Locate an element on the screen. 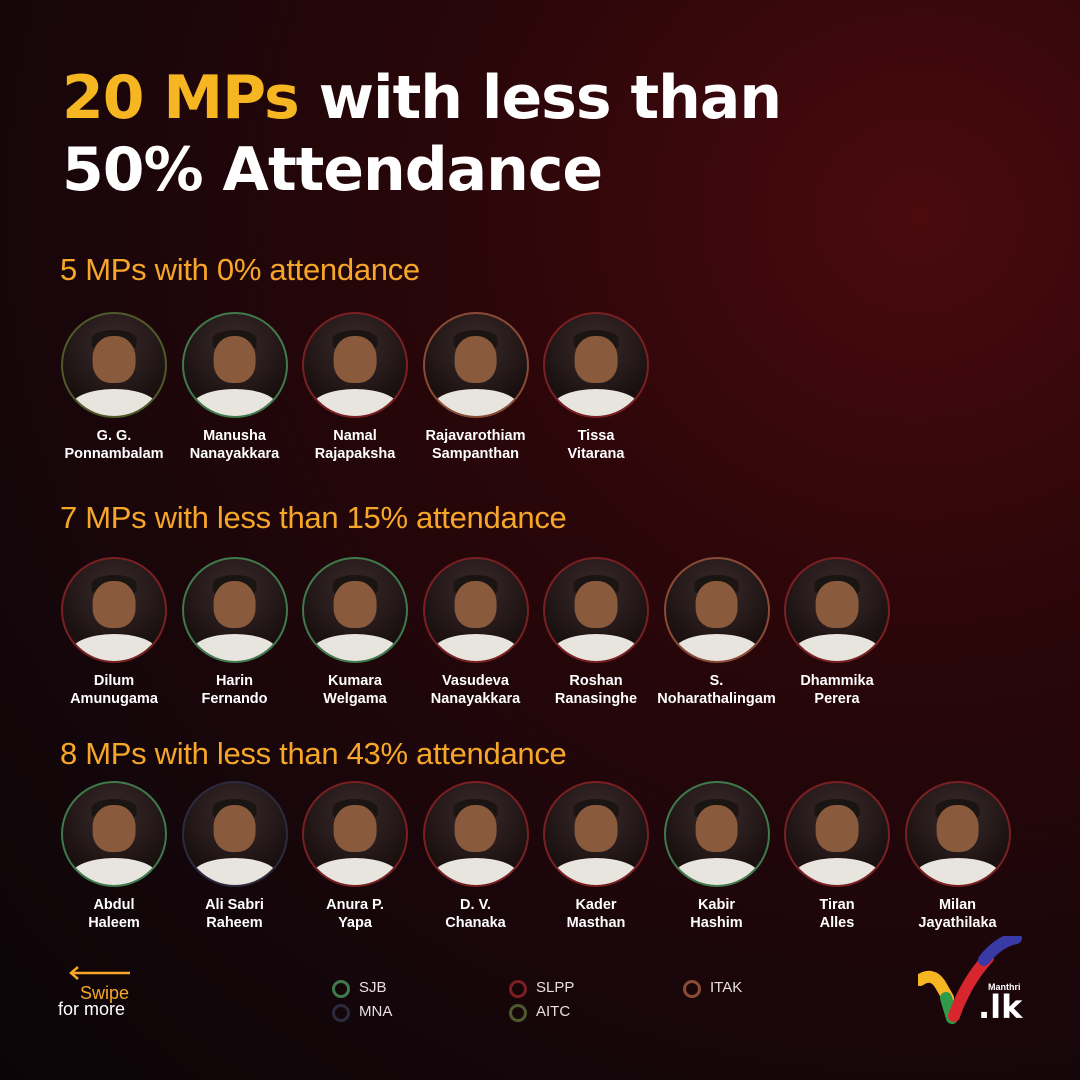 This screenshot has width=1080, height=1080. mp-first-name: Manusha is located at coordinates (234, 436).